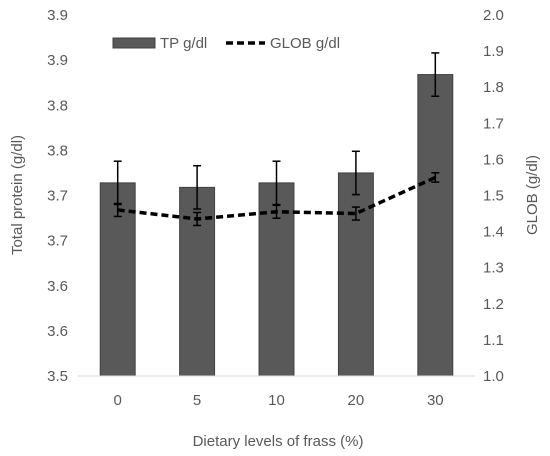 The height and width of the screenshot is (456, 550). I want to click on y-axis-title: Total protein (g/dl), so click(17, 195).